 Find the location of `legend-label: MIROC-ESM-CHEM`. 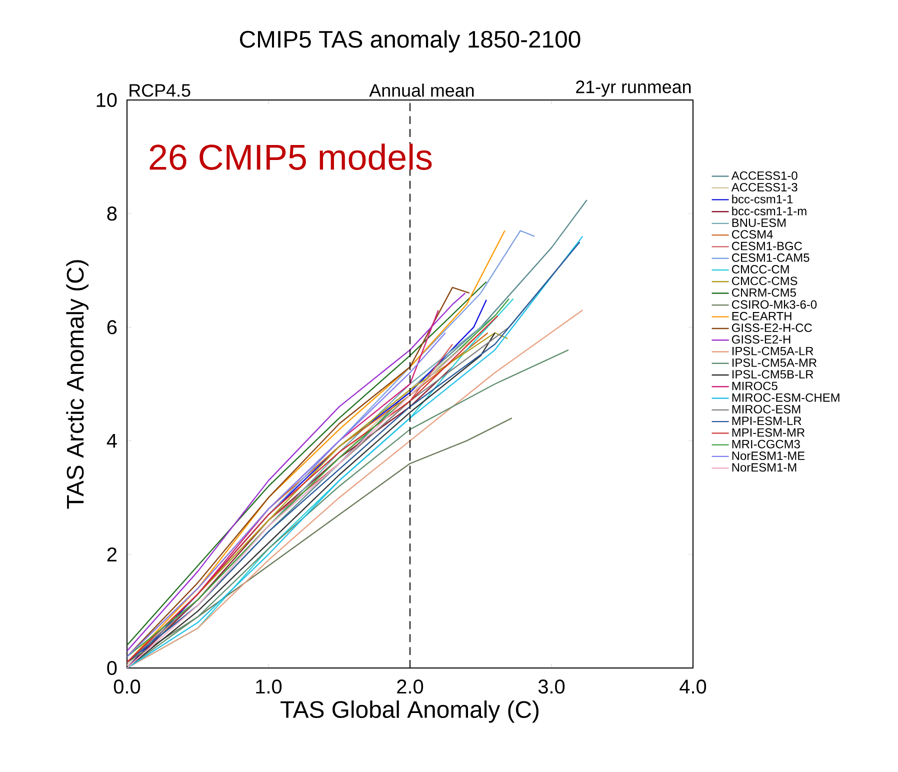

legend-label: MIROC-ESM-CHEM is located at coordinates (786, 397).